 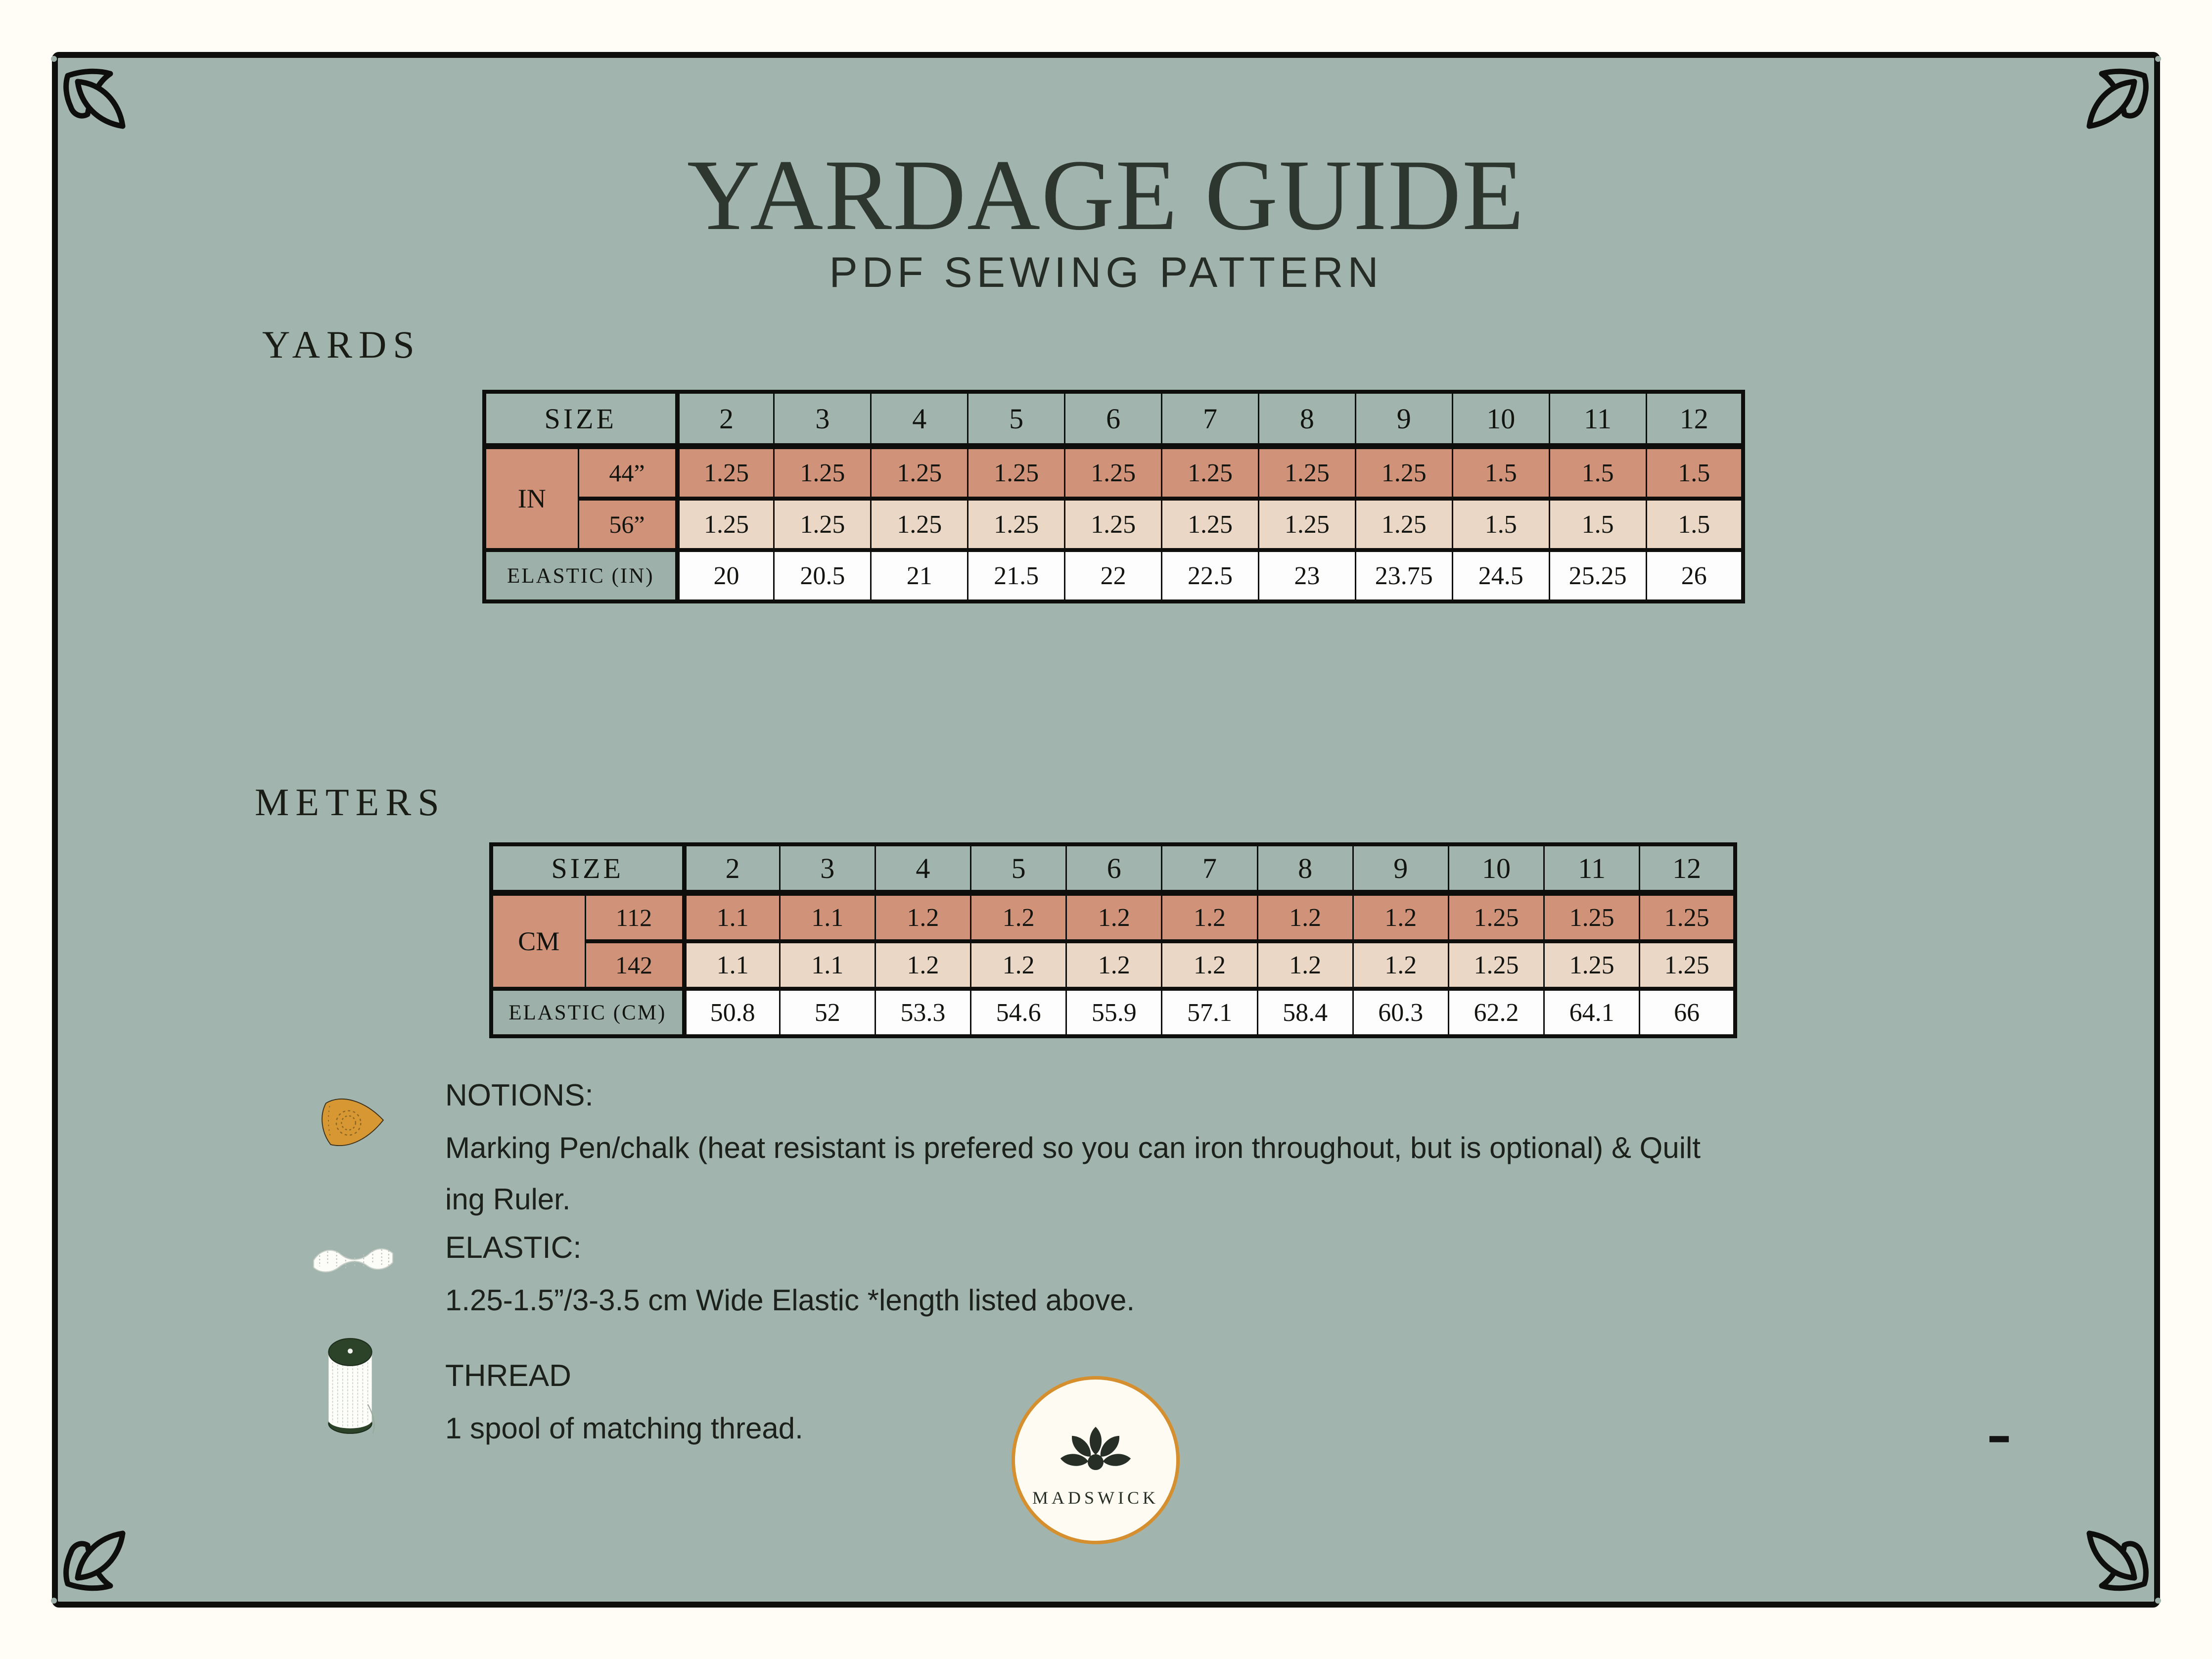 I want to click on elastic-value-cell: 23, so click(x=1307, y=575).